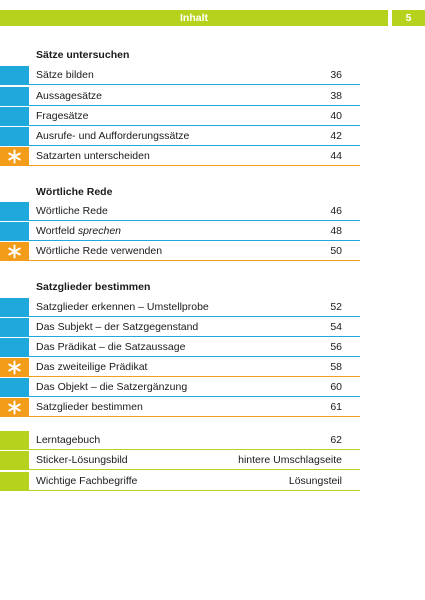  I want to click on toc-row-page: Lösungsteil, so click(315, 481).